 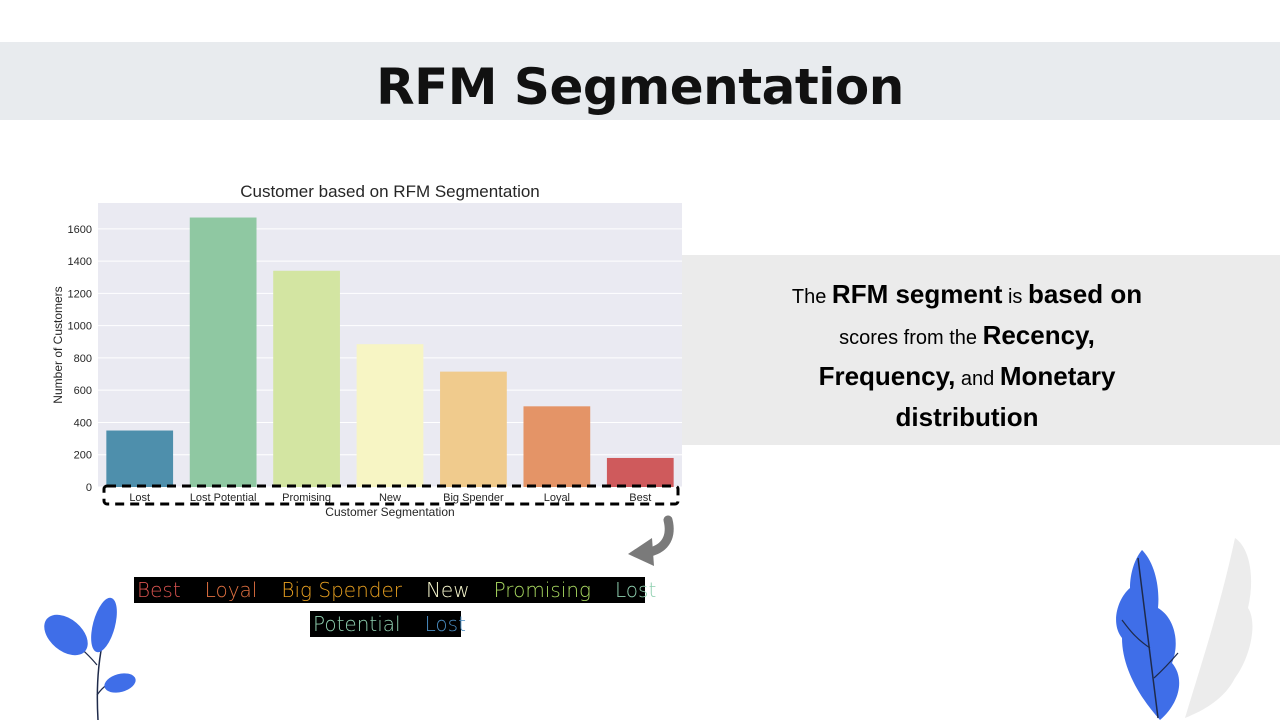 What do you see at coordinates (223, 352) in the screenshot?
I see `bar-lost-potential` at bounding box center [223, 352].